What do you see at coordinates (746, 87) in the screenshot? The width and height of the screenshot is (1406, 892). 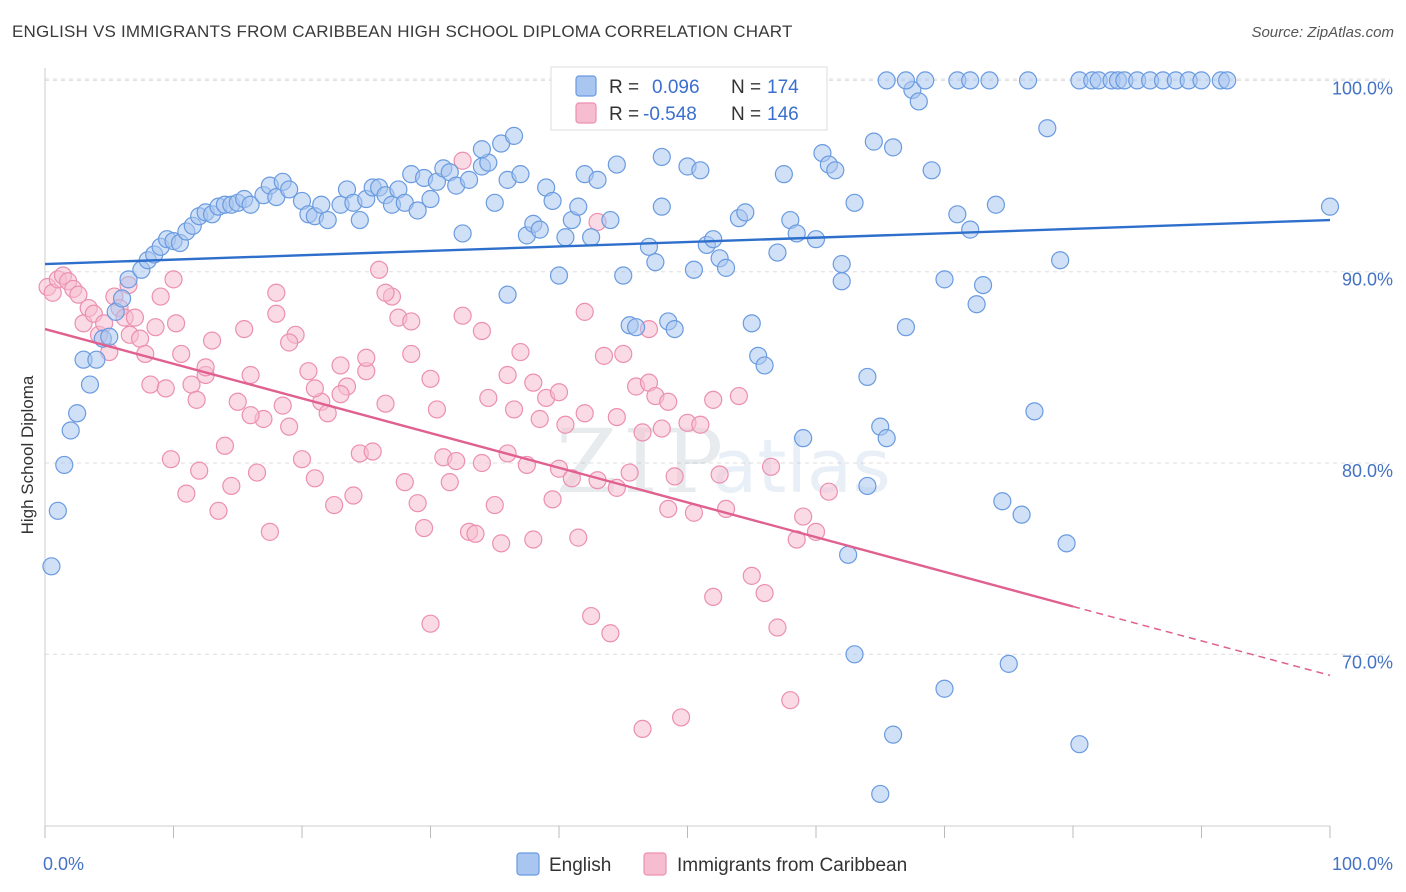 I see `legend-n-label-english: N =` at bounding box center [746, 87].